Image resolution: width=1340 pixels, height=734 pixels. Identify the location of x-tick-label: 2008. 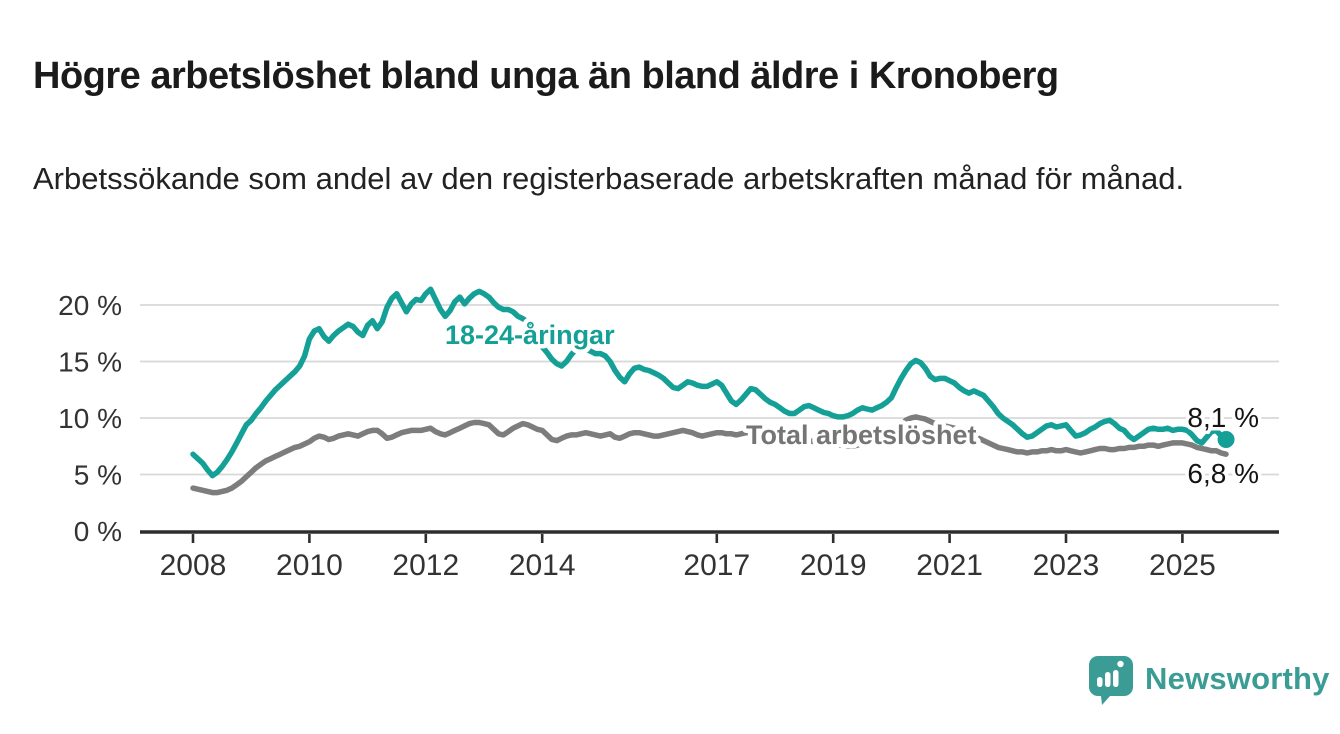
(193, 565).